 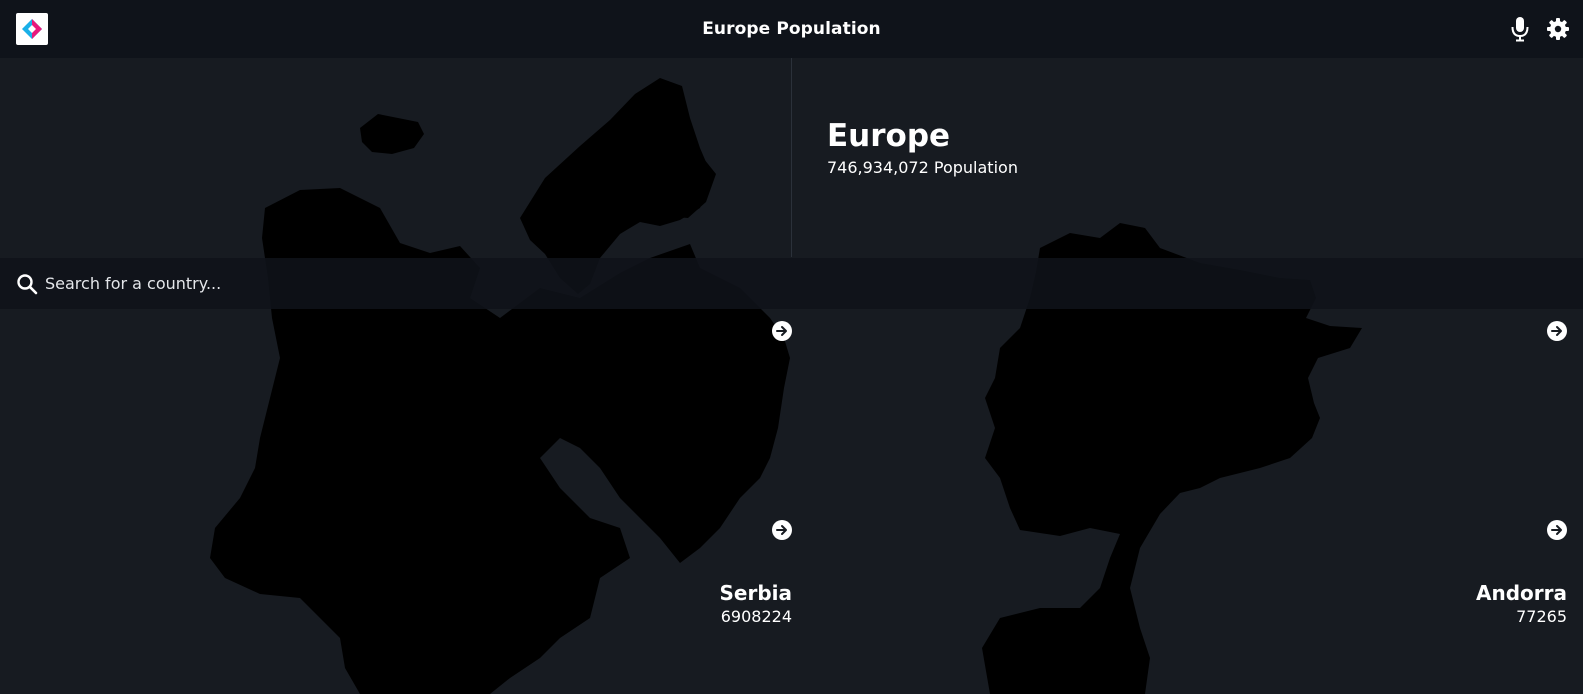 What do you see at coordinates (1520, 29) in the screenshot?
I see `microphone-icon` at bounding box center [1520, 29].